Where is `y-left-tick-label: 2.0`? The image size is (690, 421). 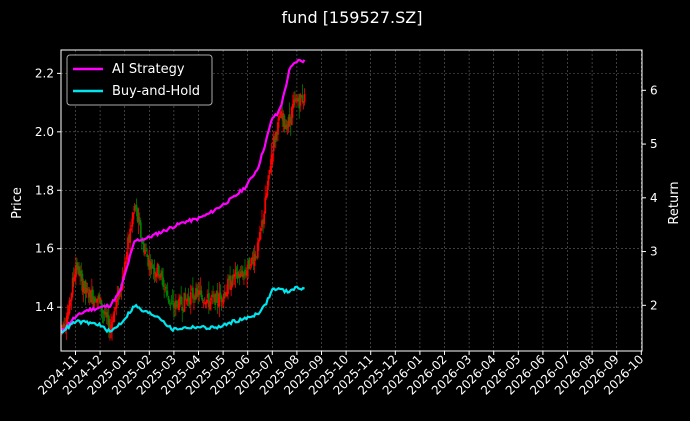 y-left-tick-label: 2.0 is located at coordinates (44, 132).